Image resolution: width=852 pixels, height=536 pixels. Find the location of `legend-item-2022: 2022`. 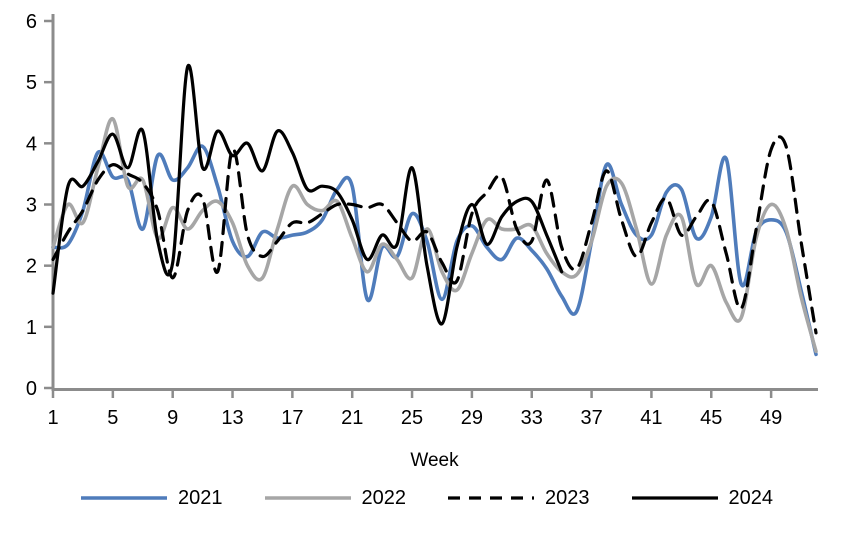

legend-item-2022: 2022 is located at coordinates (335, 498).